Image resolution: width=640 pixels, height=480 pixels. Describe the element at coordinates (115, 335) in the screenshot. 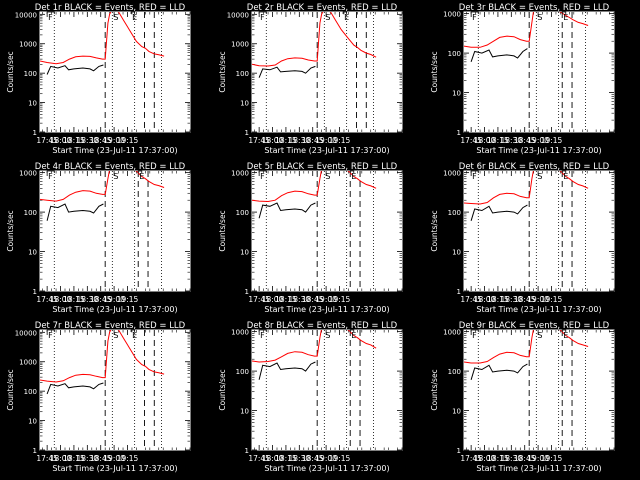

I see `marker-letter: S` at that location.